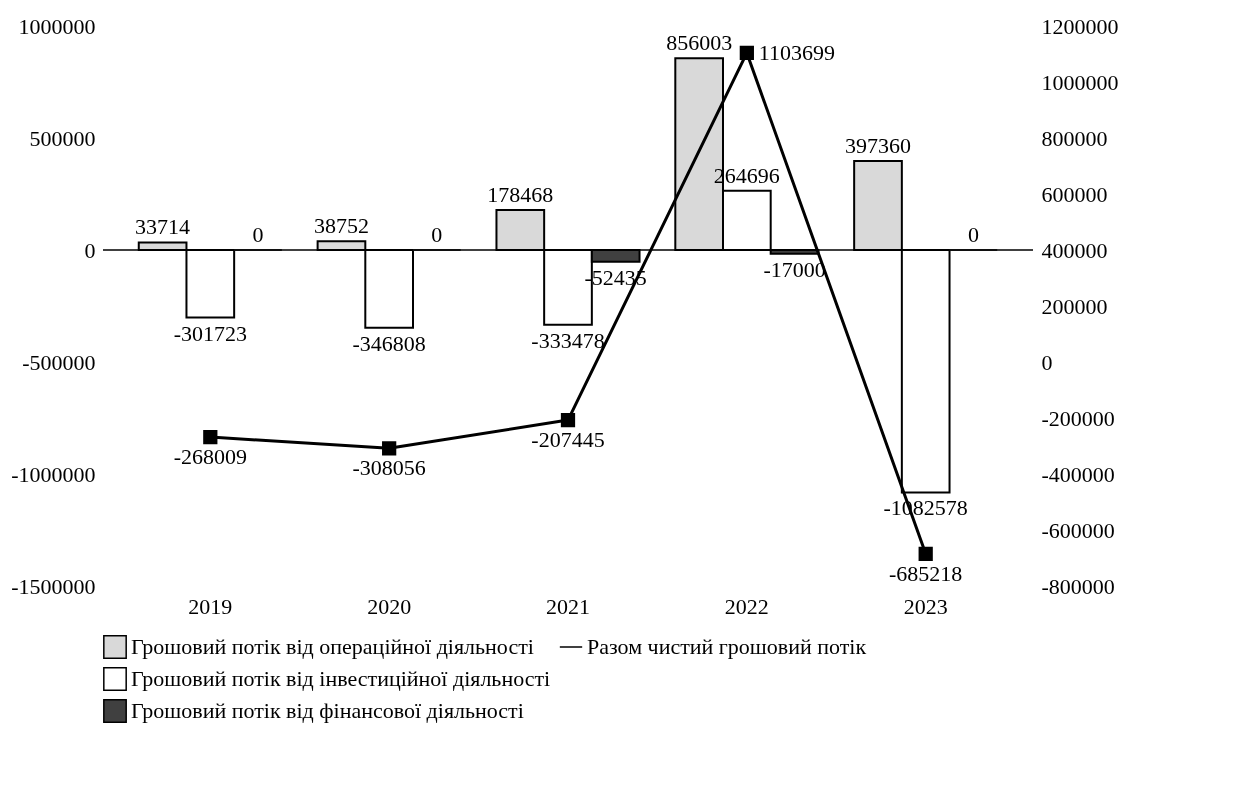 The width and height of the screenshot is (1248, 809). What do you see at coordinates (1074, 138) in the screenshot?
I see `y2-tick-label: 800000` at bounding box center [1074, 138].